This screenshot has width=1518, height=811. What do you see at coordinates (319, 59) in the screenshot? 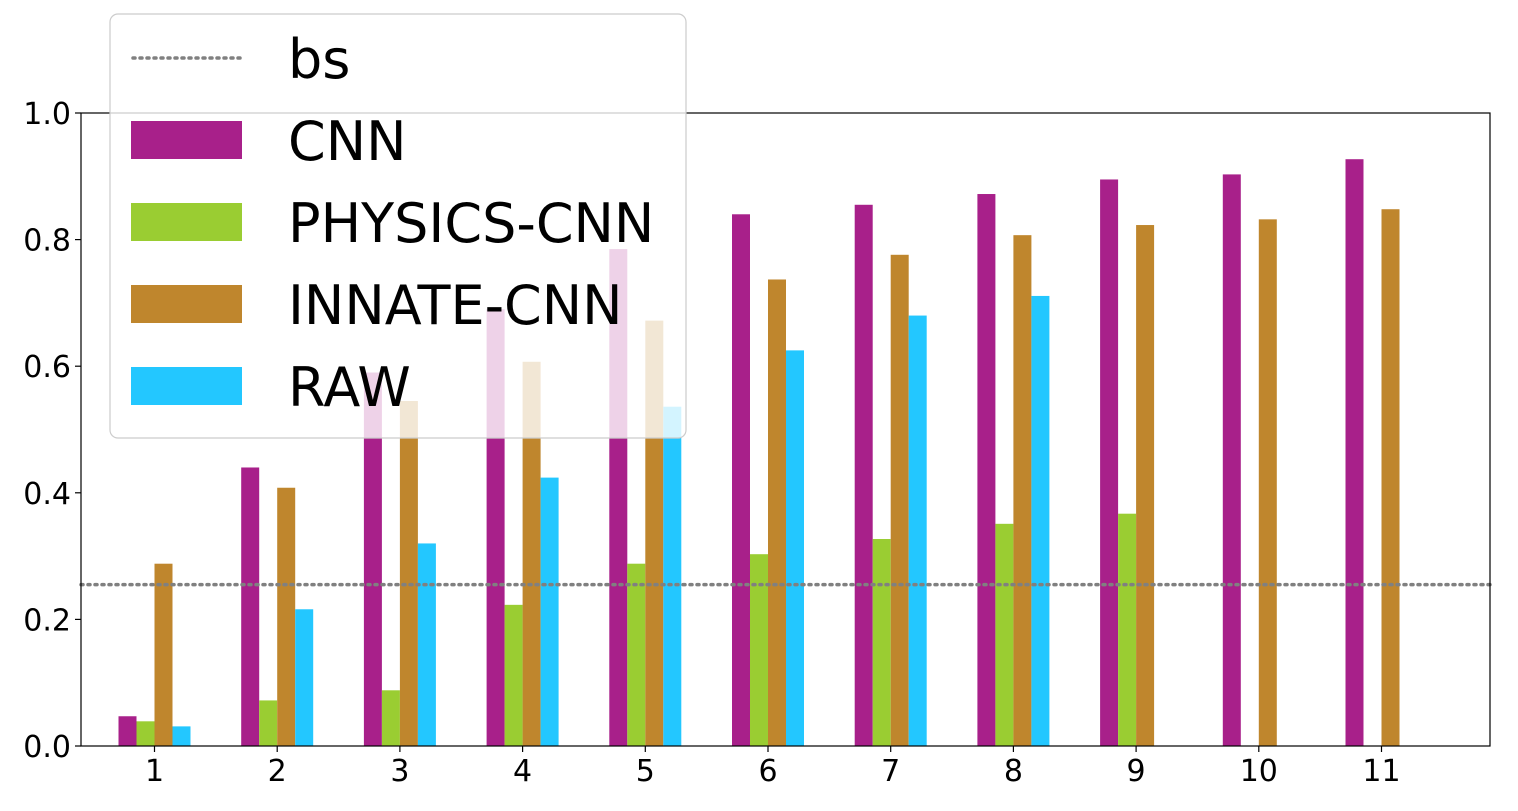
I see `legend-label-bs: bs` at bounding box center [319, 59].